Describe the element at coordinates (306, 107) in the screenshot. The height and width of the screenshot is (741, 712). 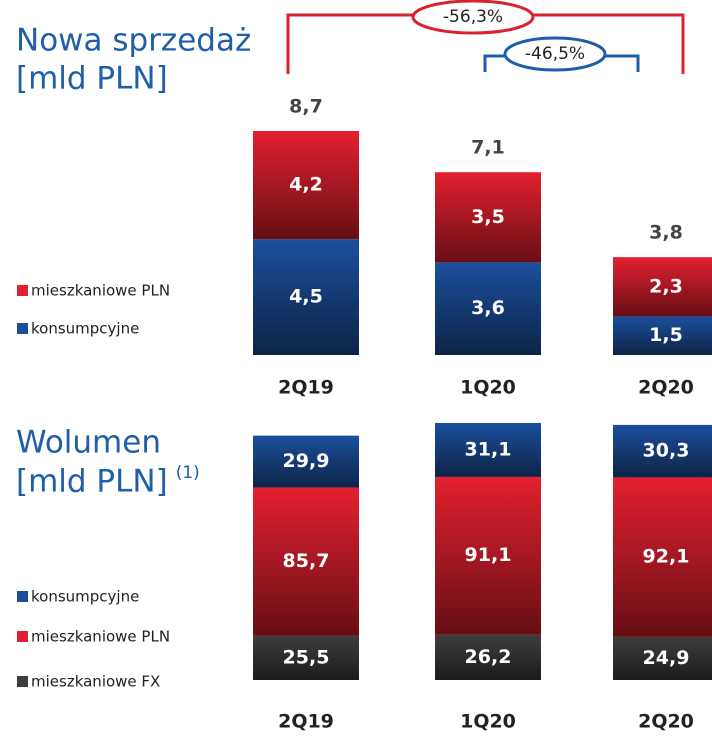
I see `total-label: 8,7` at that location.